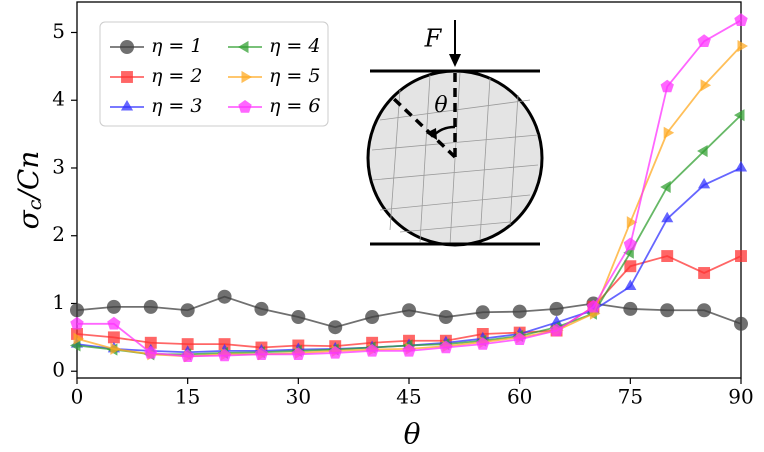  What do you see at coordinates (58, 99) in the screenshot?
I see `y-tick-label: 4` at bounding box center [58, 99].